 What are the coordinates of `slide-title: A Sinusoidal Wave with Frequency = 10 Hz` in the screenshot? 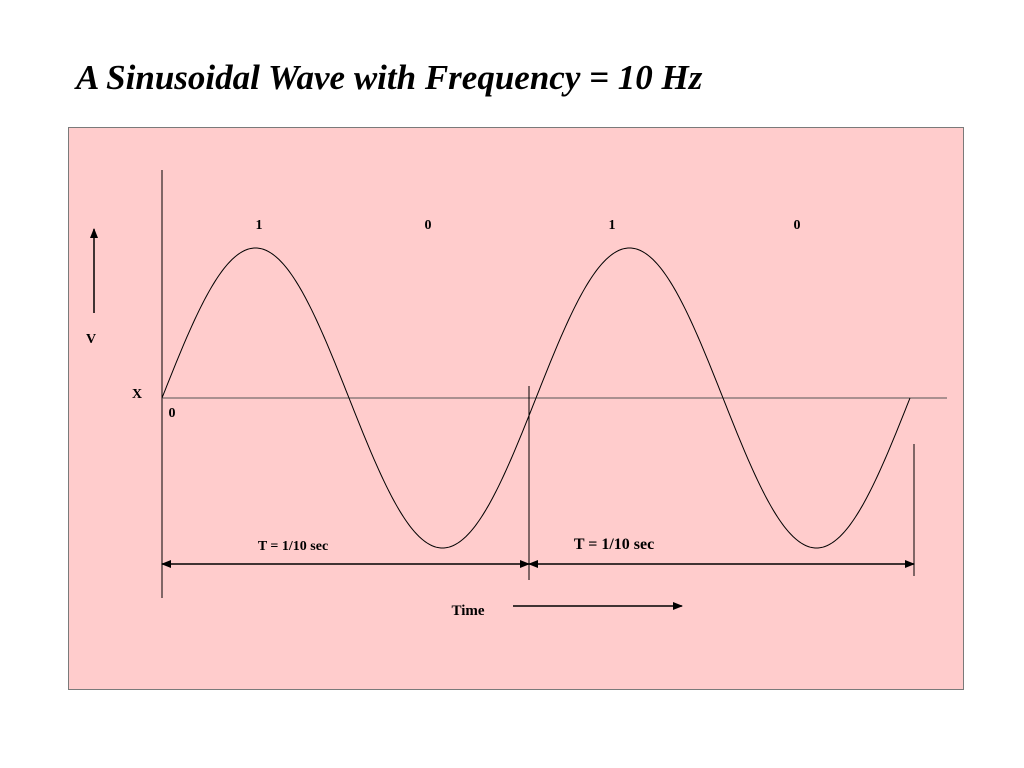 It's located at (389, 77).